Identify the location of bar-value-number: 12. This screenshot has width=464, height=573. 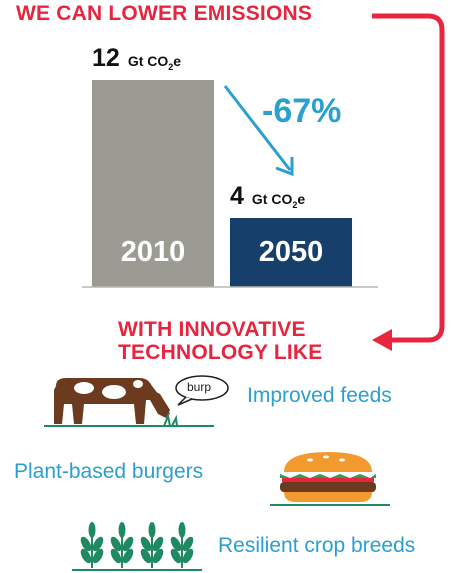
(106, 58).